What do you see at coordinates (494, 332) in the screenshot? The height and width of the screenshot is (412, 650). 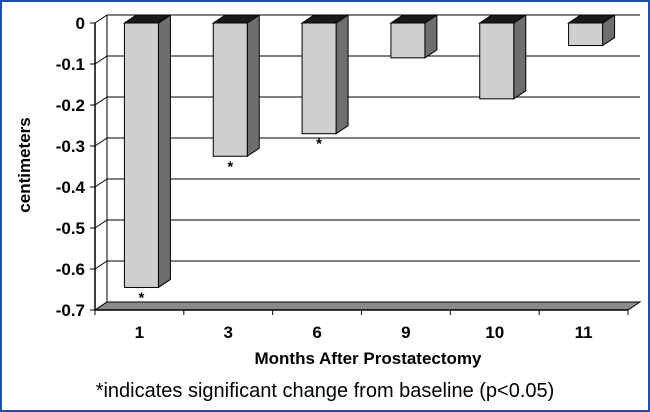 I see `x-tick-label: 10` at bounding box center [494, 332].